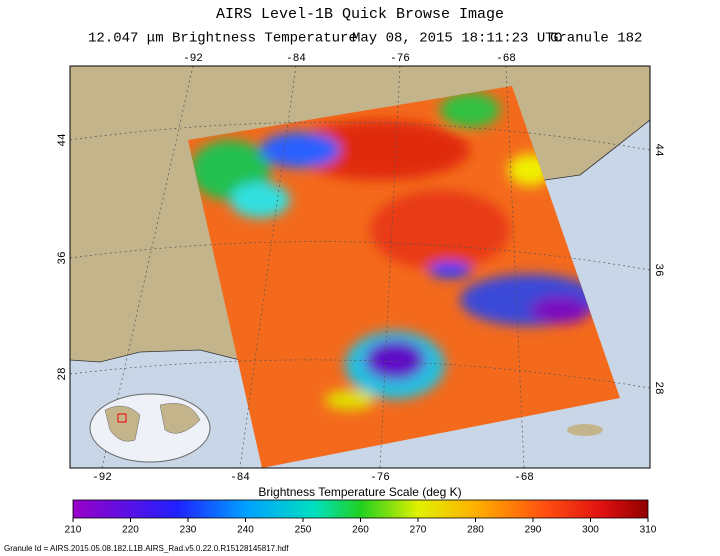 The image size is (720, 556). I want to click on lon-label-top: -76, so click(400, 59).